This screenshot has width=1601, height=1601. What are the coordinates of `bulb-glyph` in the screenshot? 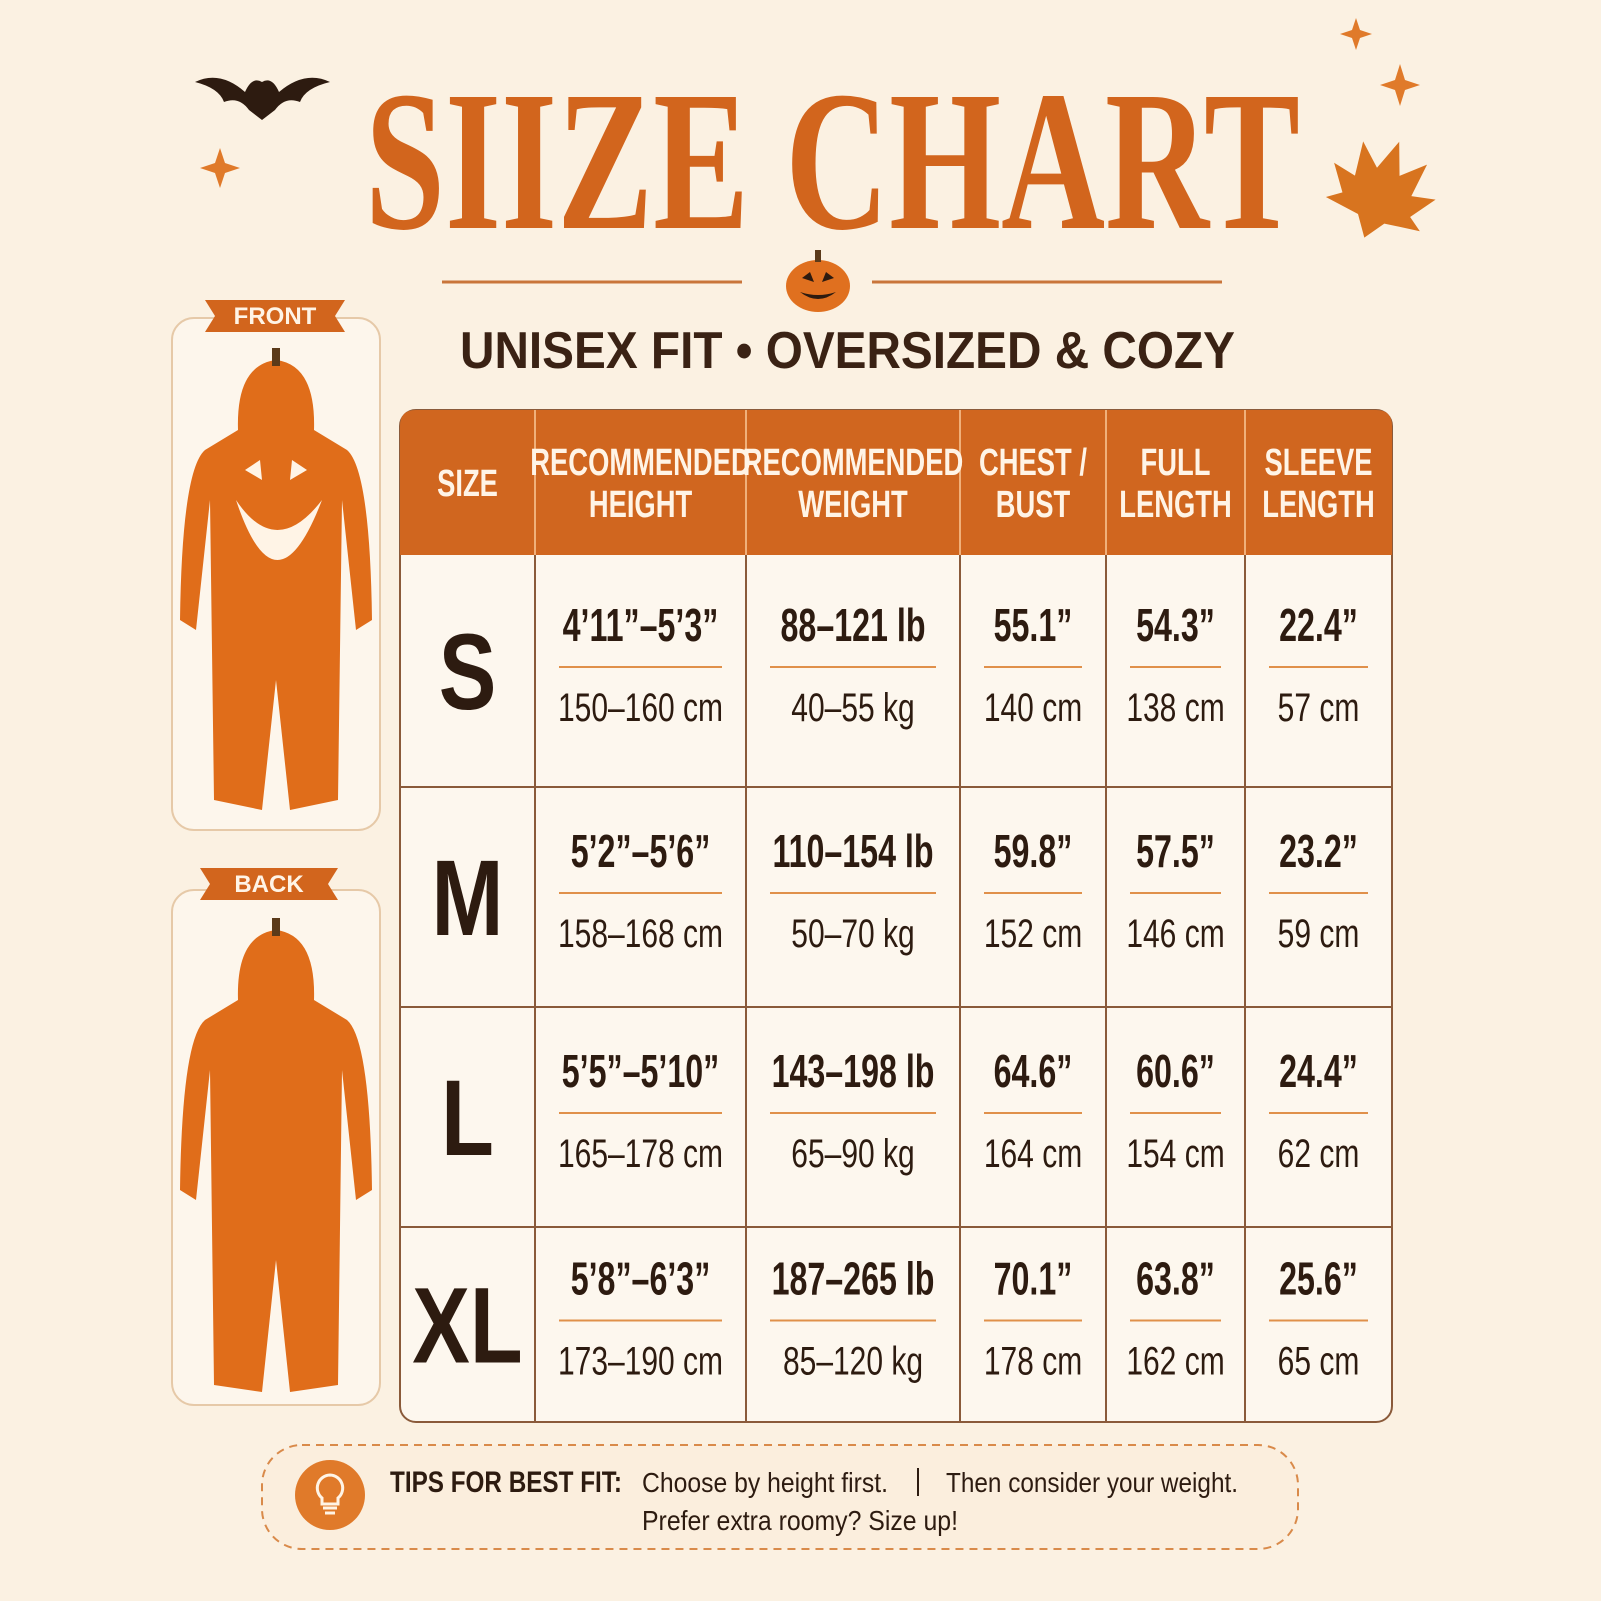 It's located at (330, 1494).